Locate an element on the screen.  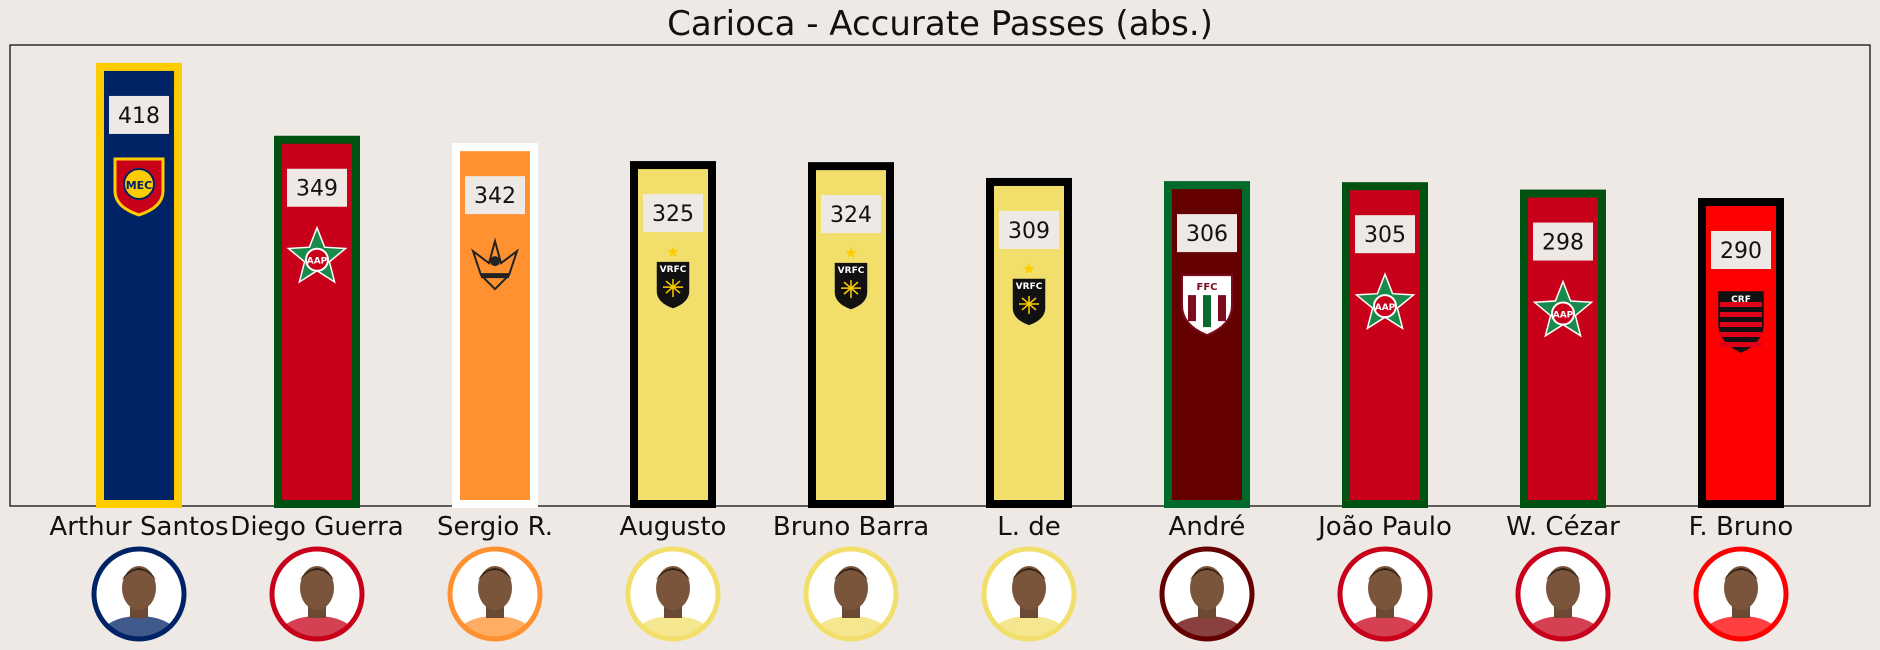
nova-iguacu-badge is located at coordinates (495, 264).